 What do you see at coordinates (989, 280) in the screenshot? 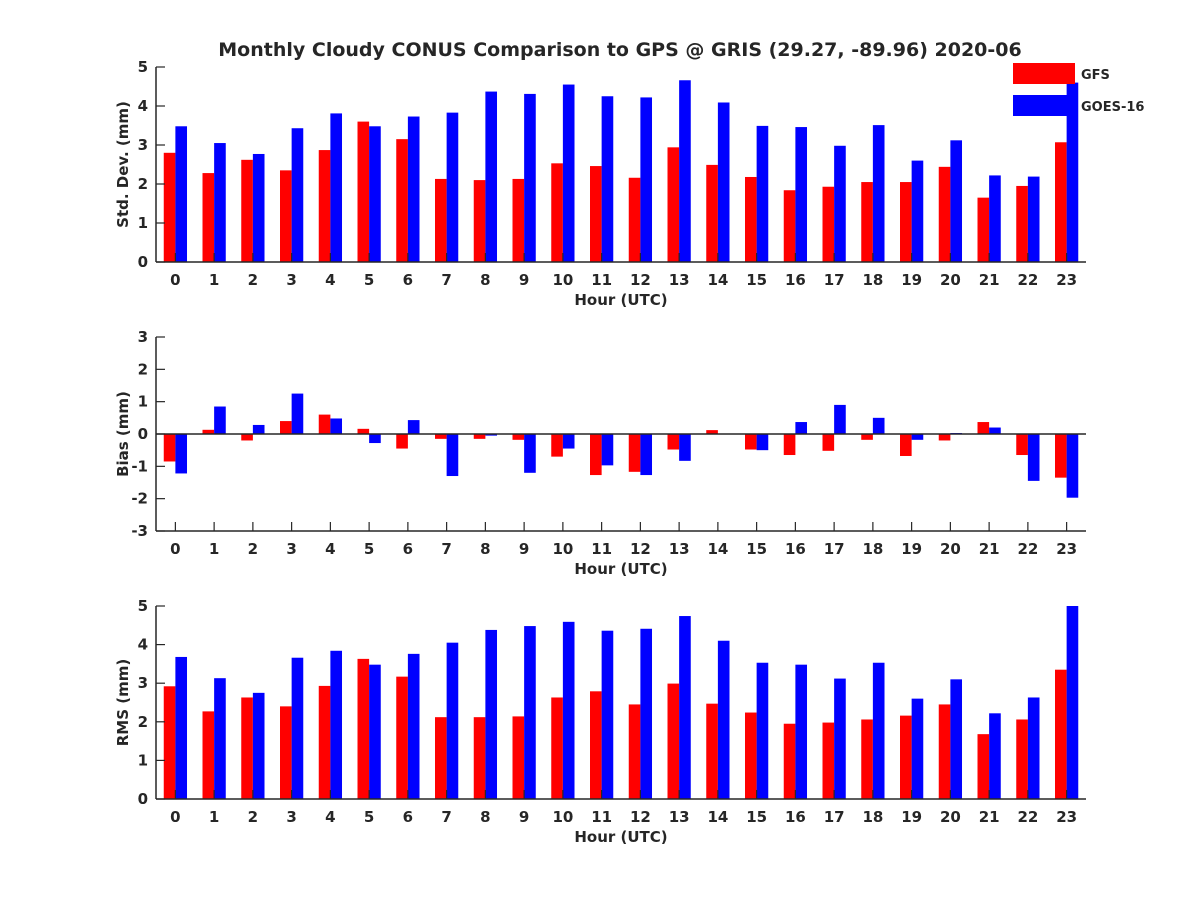
I see `x-tick-label: 21` at bounding box center [989, 280].